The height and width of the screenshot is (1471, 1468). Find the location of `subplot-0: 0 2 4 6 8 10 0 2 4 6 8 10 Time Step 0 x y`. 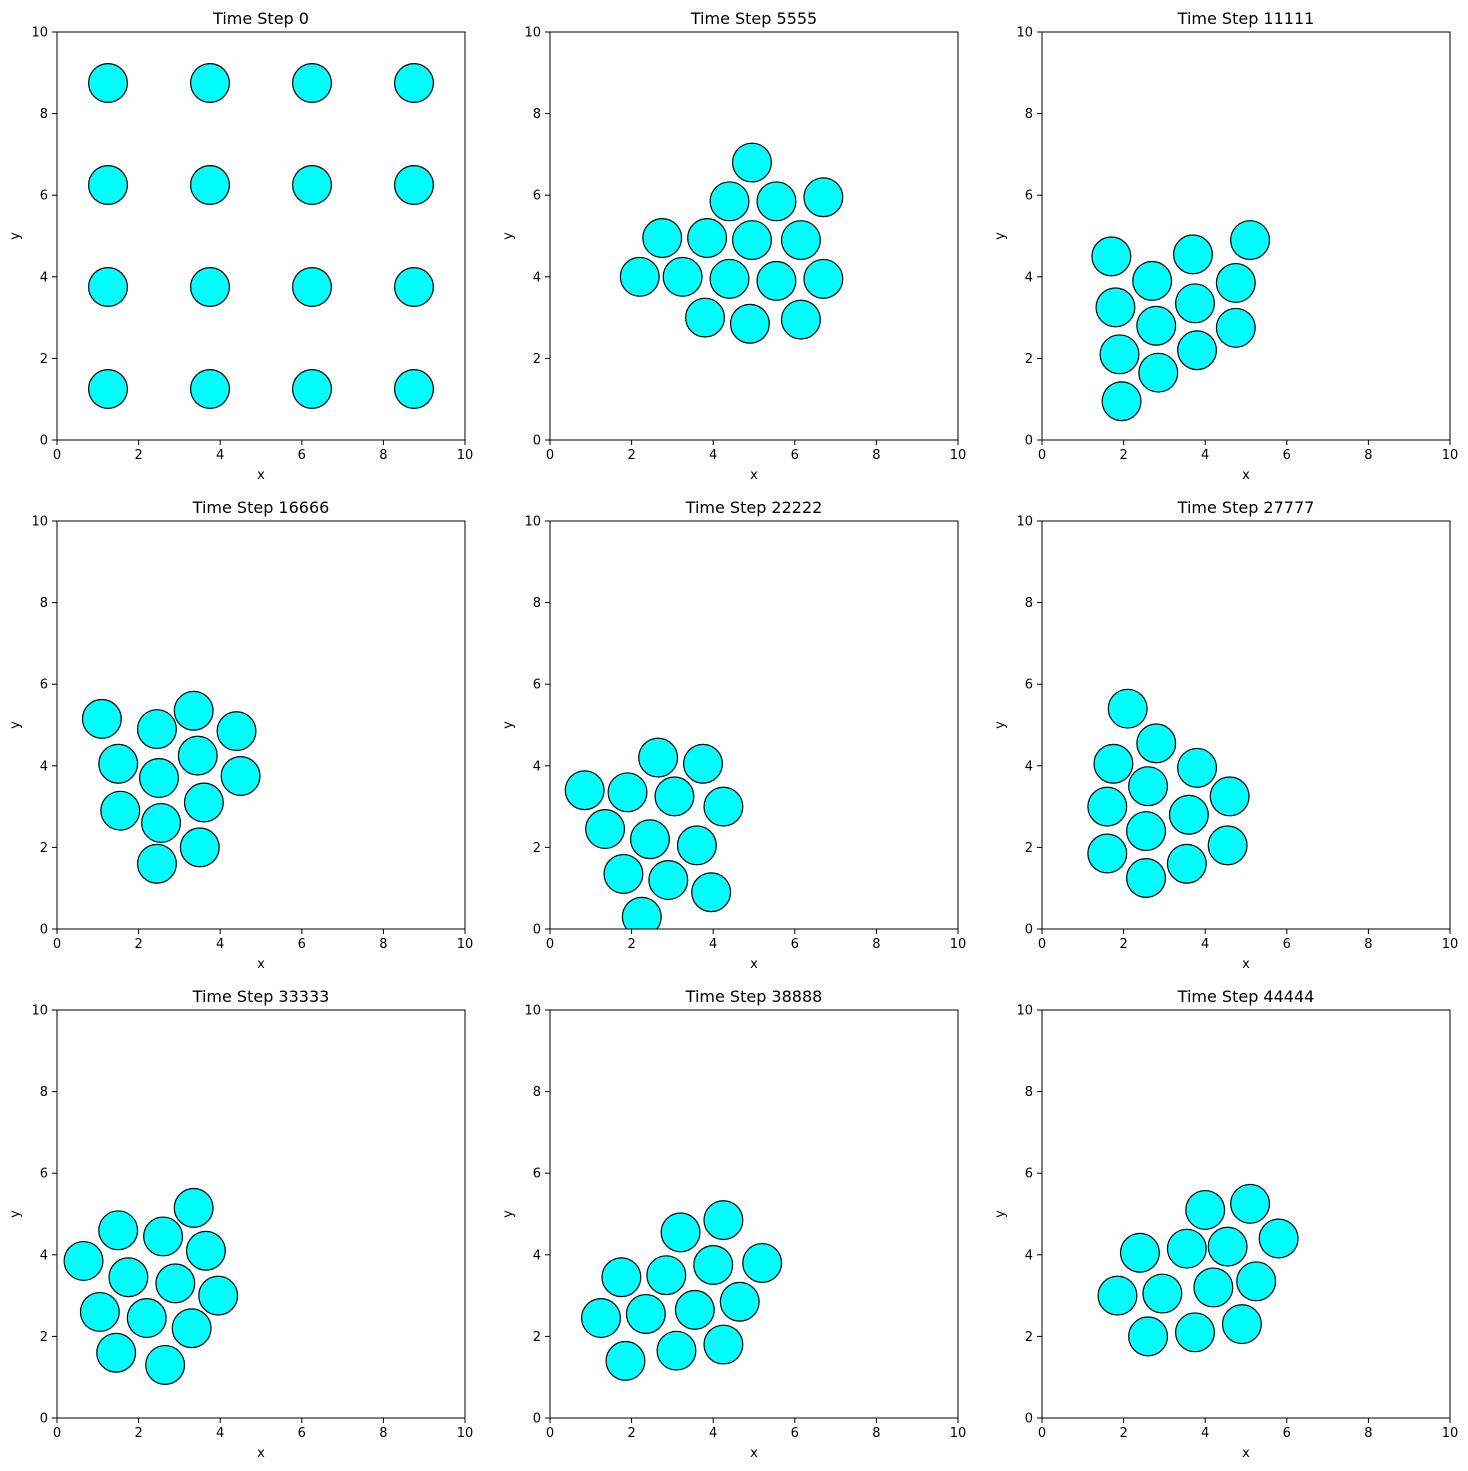

subplot-0: 0 2 4 6 8 10 0 2 4 6 8 10 Time Step 0 x y is located at coordinates (240, 246).